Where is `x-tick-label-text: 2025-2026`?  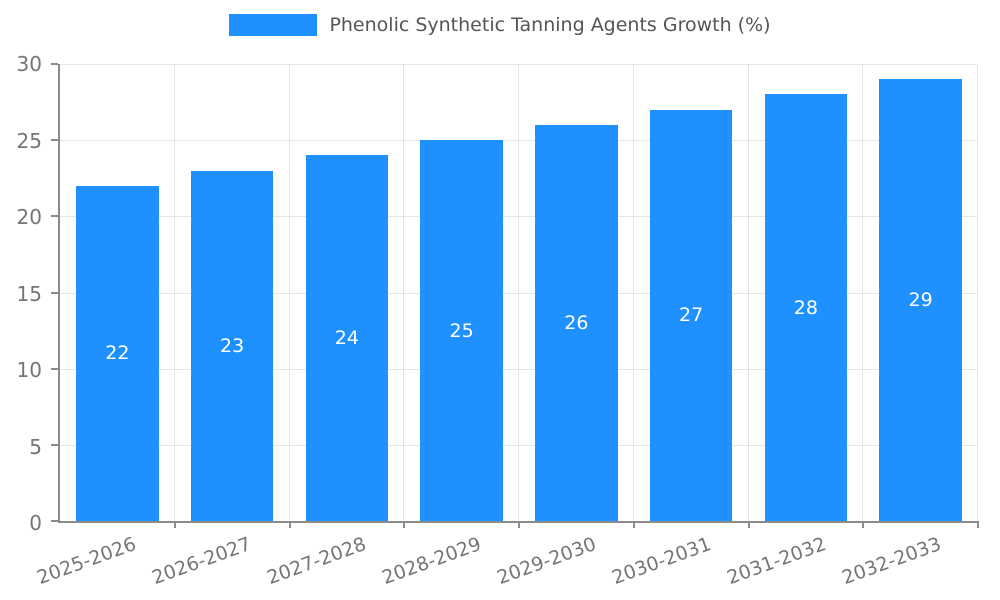 x-tick-label-text: 2025-2026 is located at coordinates (87, 561).